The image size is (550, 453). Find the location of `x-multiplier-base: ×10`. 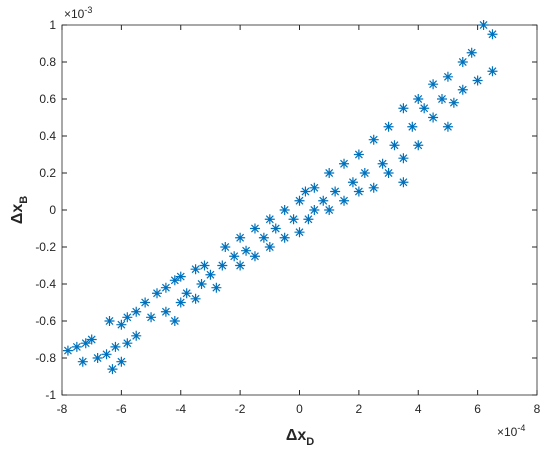

x-multiplier-base: ×10 is located at coordinates (507, 432).